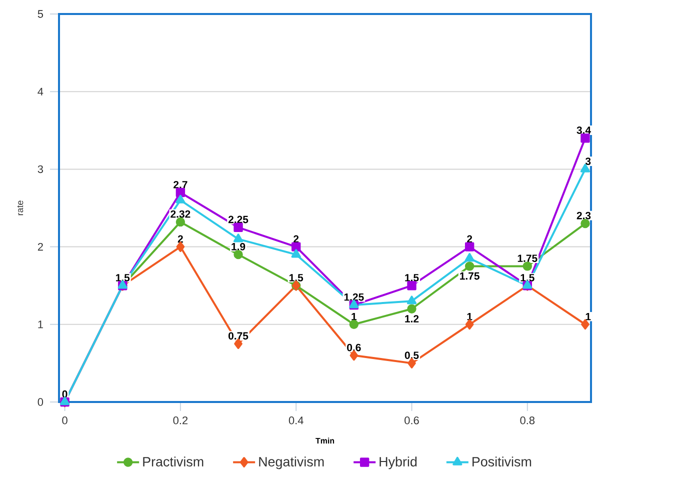 This screenshot has height=497, width=677. I want to click on legend-label: Positivism, so click(502, 461).